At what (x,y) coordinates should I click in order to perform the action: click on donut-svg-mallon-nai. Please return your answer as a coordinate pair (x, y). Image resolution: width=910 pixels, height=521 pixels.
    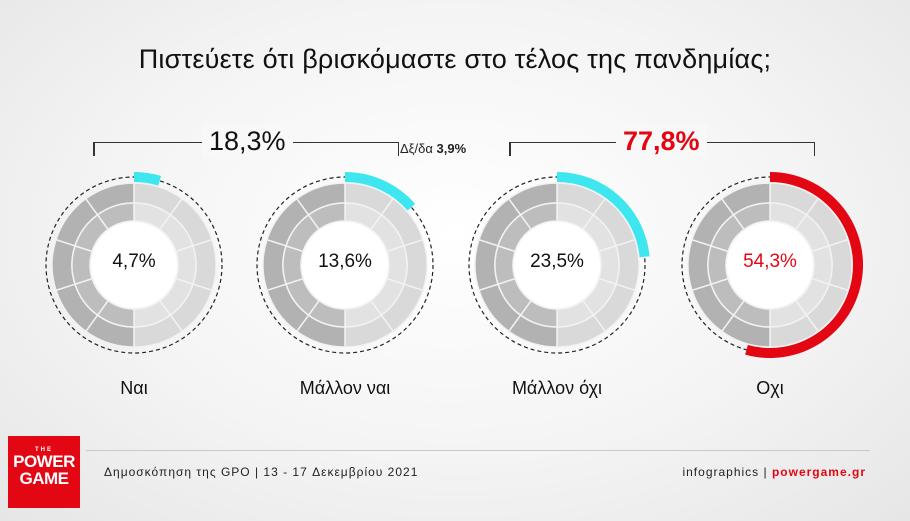
    Looking at the image, I should click on (345, 263).